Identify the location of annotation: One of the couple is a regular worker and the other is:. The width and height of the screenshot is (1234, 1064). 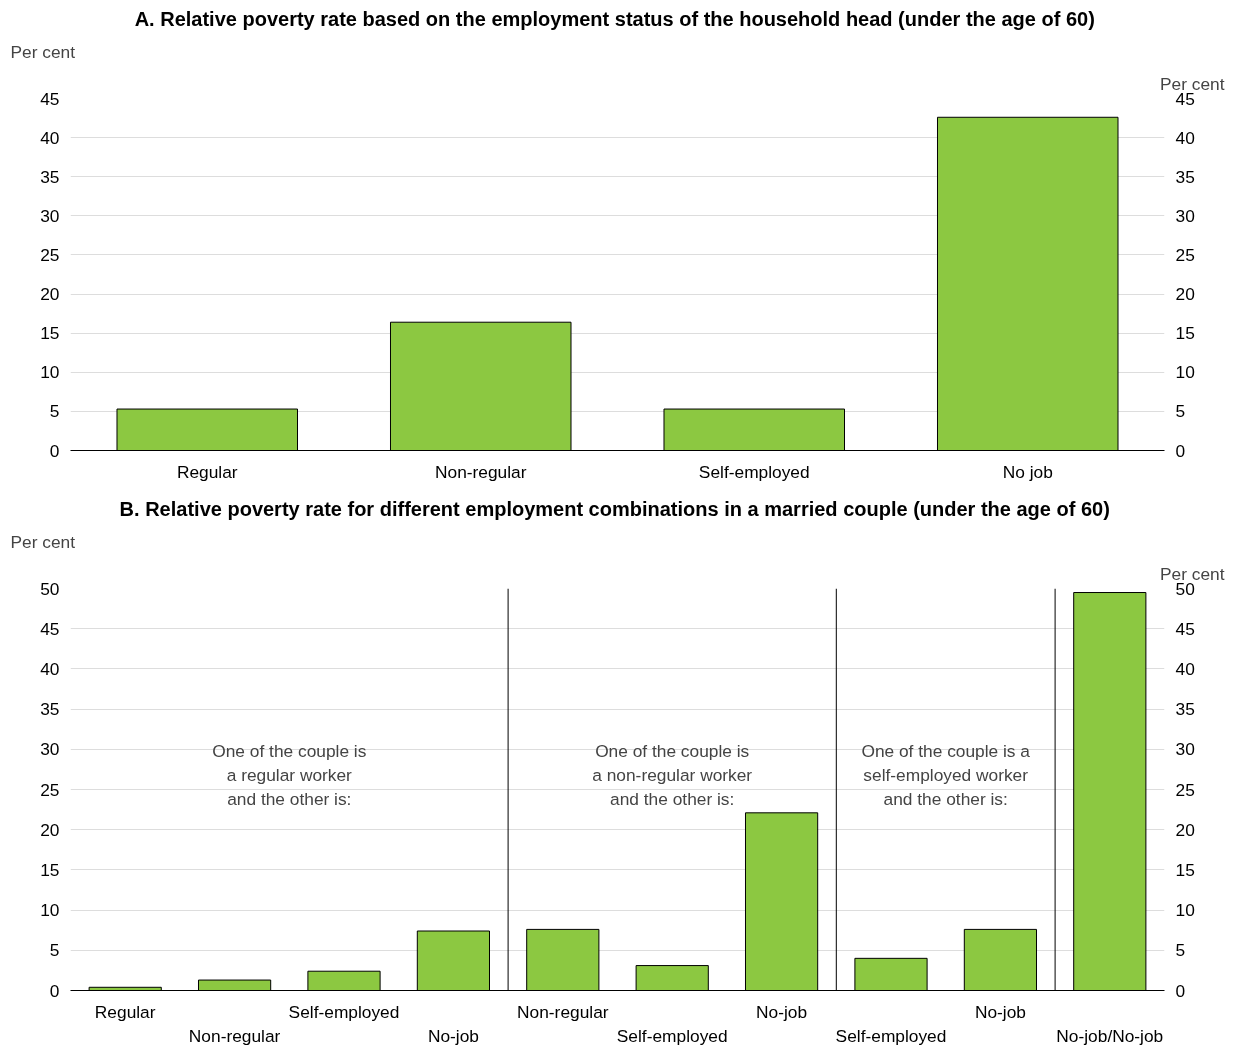
(289, 775).